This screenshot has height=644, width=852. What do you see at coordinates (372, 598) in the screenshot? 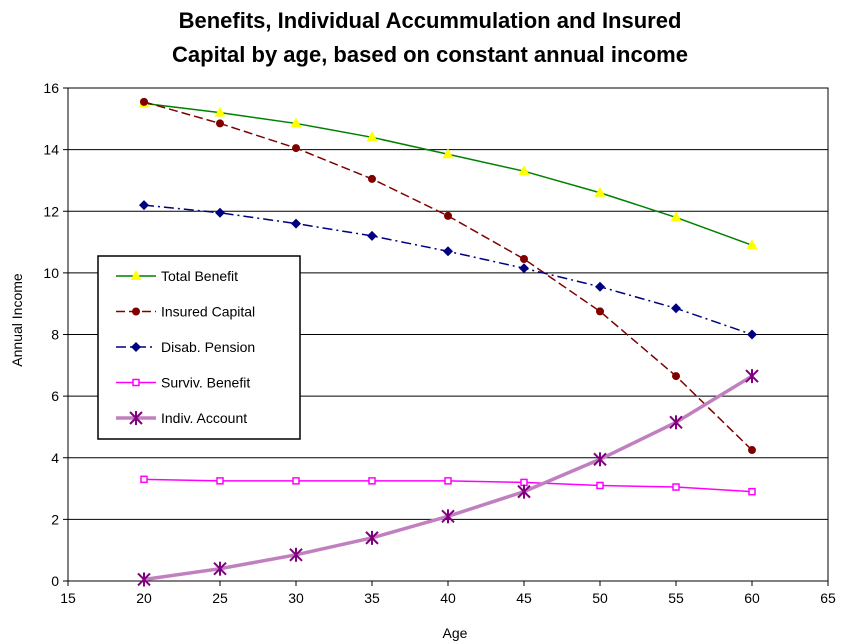
I see `x-tick-label: 35` at bounding box center [372, 598].